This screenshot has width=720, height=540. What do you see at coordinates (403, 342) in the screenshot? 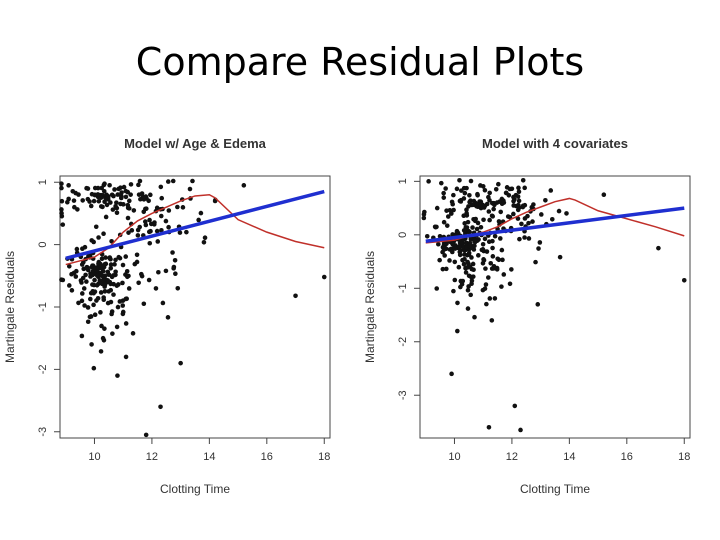
I see `y-tick-label: -2` at bounding box center [403, 342].